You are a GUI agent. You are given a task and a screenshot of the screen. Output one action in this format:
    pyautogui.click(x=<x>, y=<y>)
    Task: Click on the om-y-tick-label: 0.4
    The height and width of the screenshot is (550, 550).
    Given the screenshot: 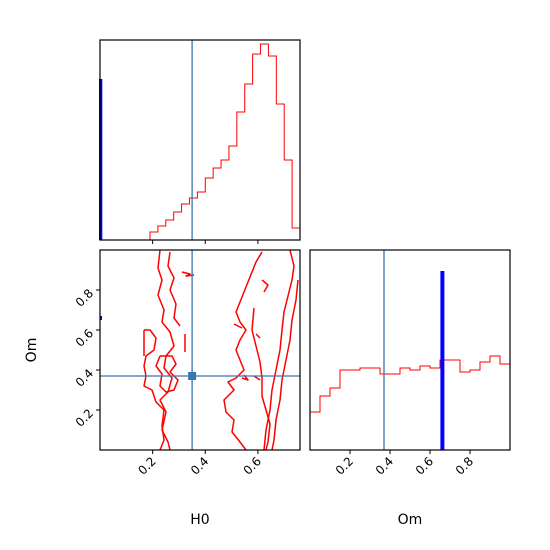 What is the action you would take?
    pyautogui.click(x=84, y=377)
    